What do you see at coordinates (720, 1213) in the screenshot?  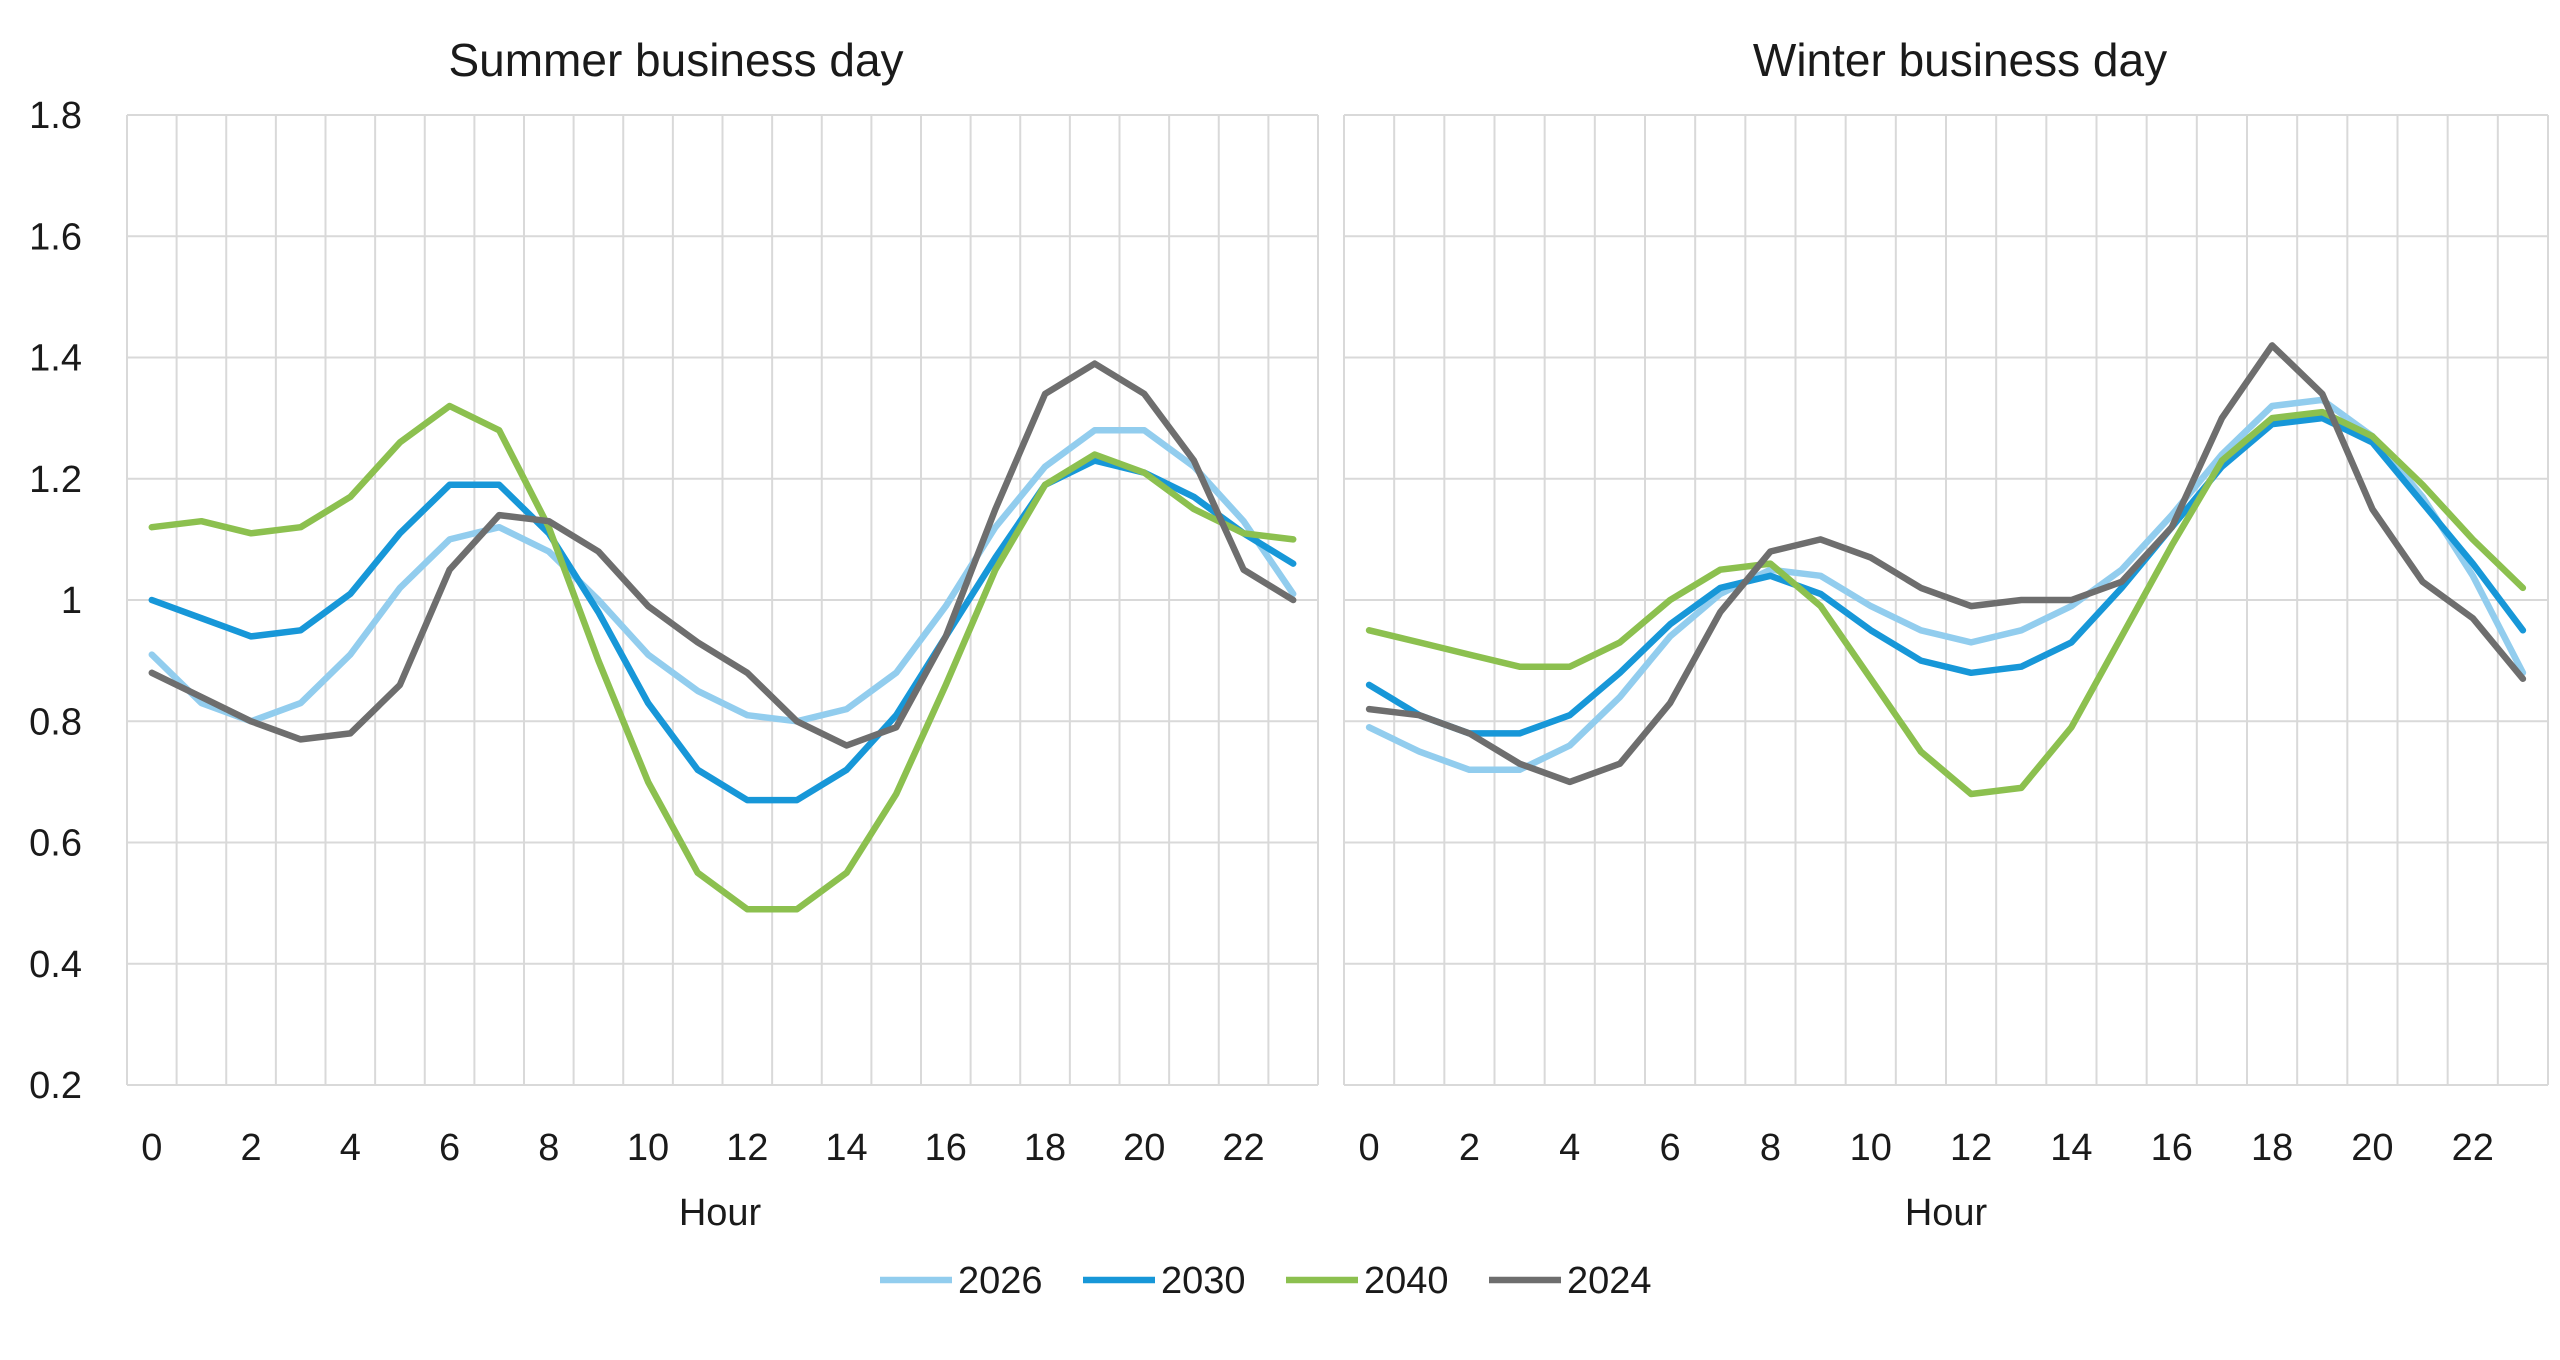 I see `summer-x-axis-title: Hour` at bounding box center [720, 1213].